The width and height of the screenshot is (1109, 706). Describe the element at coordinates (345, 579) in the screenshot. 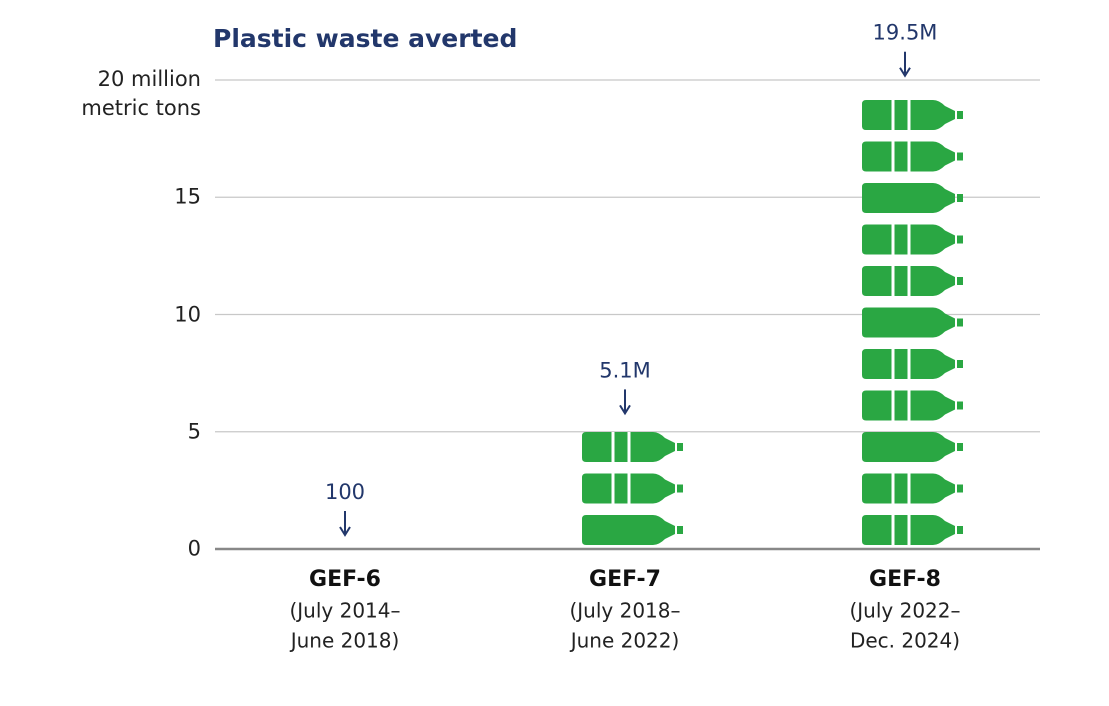

I see `x-tick-label: GEF-6` at that location.